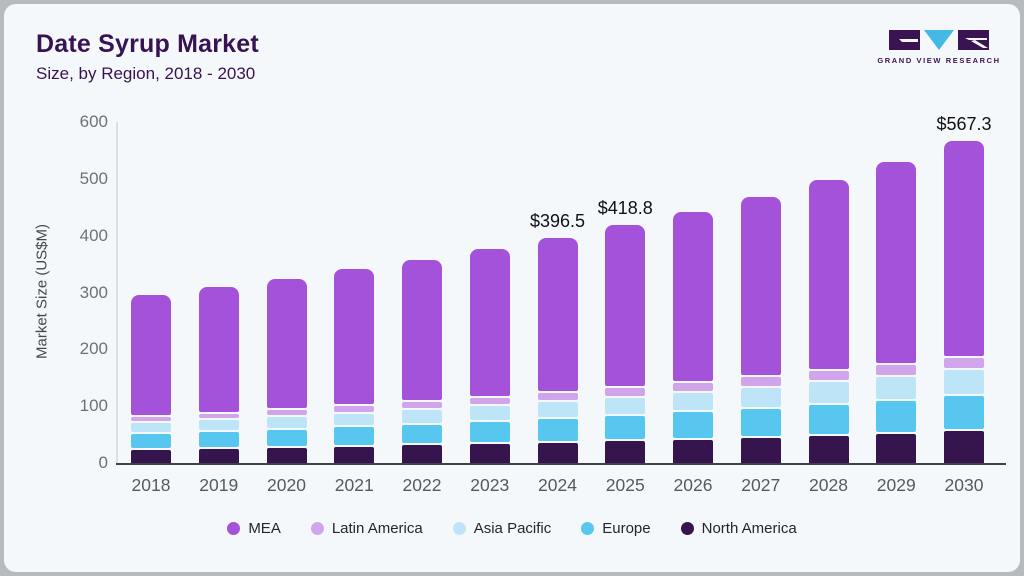  I want to click on data-label: $567.3, so click(964, 123).